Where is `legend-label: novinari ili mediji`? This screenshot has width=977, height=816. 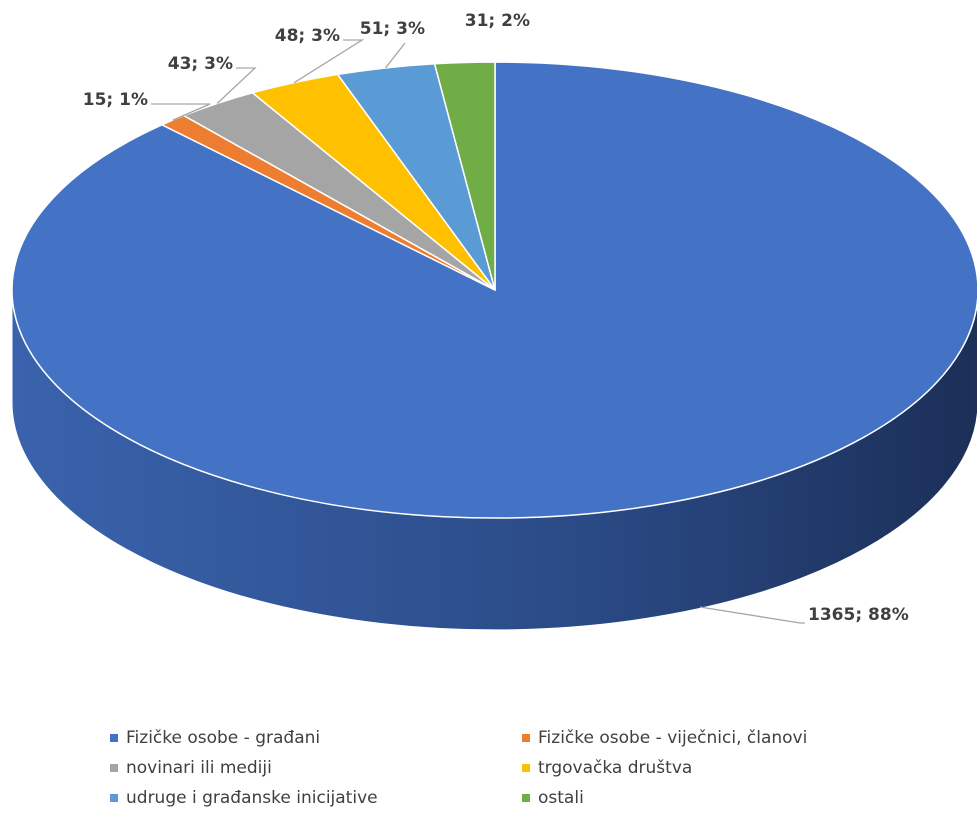 legend-label: novinari ili mediji is located at coordinates (199, 768).